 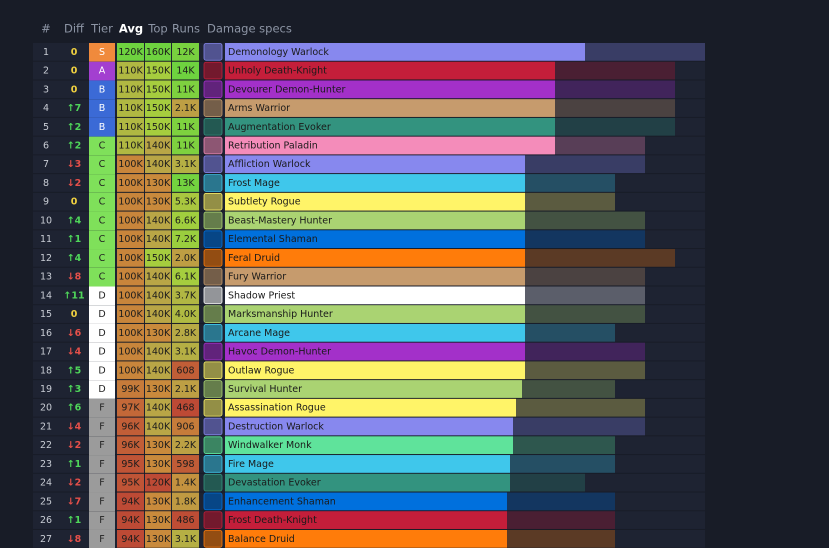 What do you see at coordinates (46, 239) in the screenshot?
I see `rank: 11` at bounding box center [46, 239].